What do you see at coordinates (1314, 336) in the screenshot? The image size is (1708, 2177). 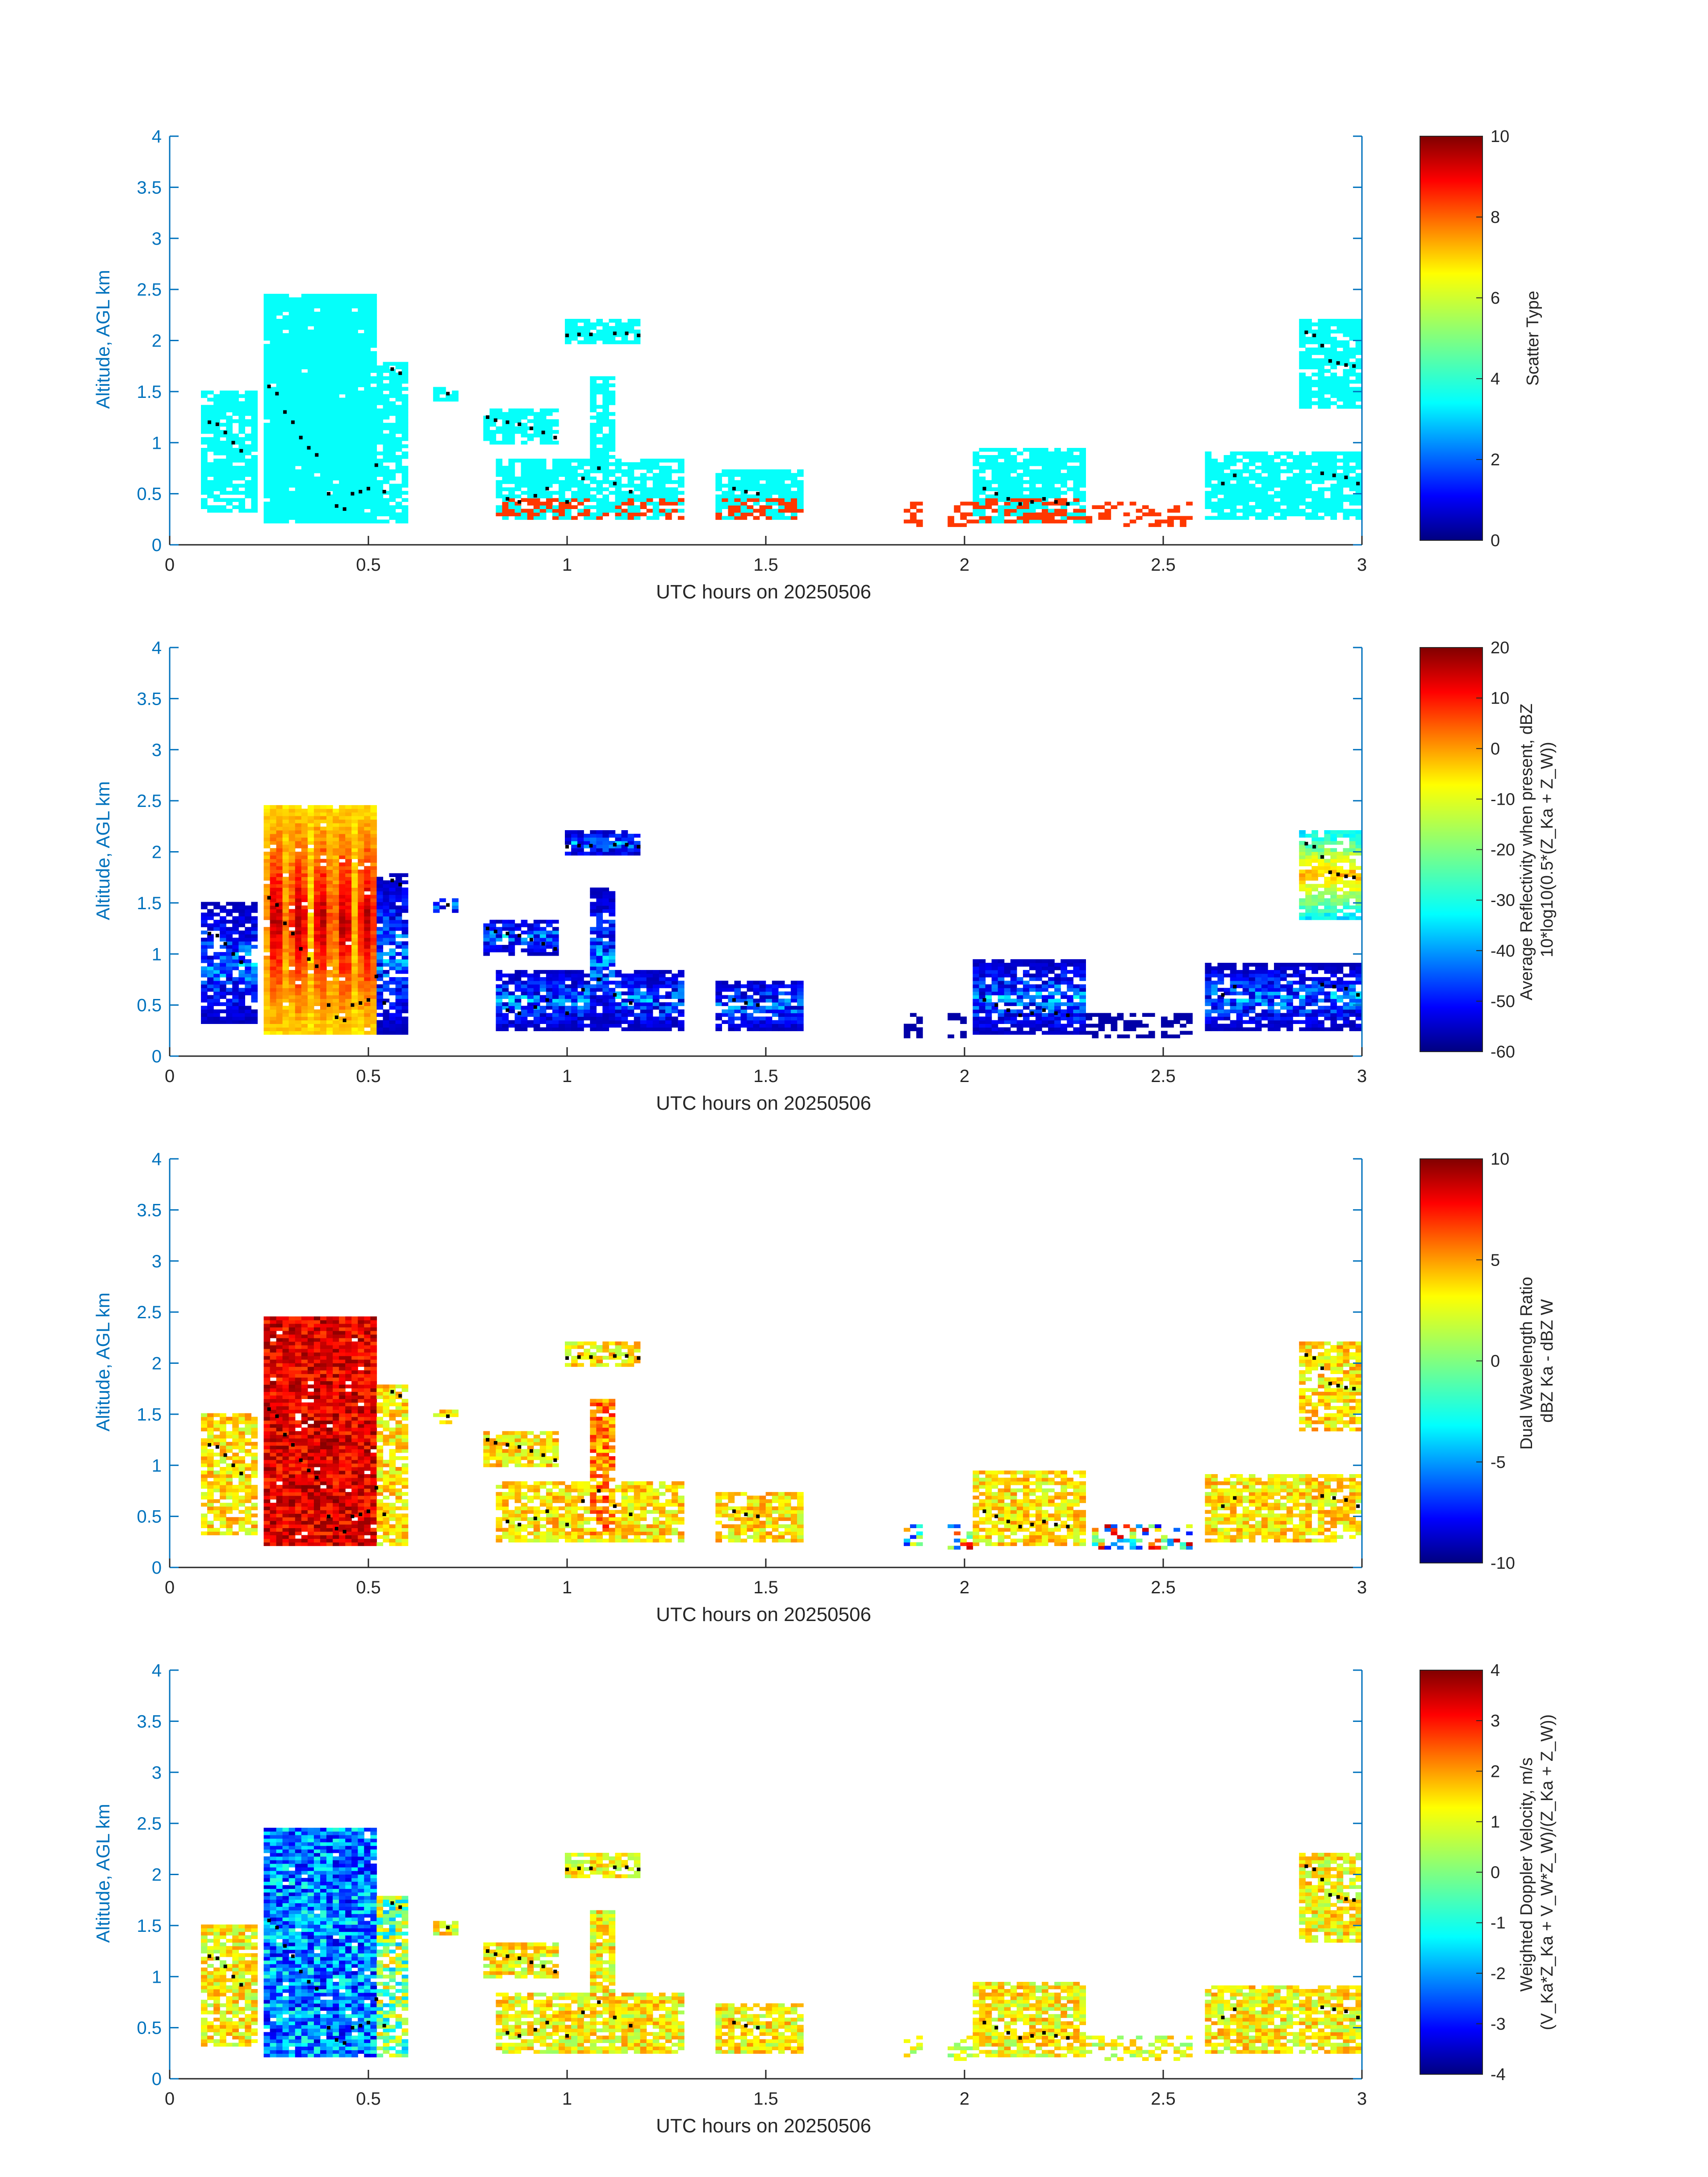 I see `track-marker` at bounding box center [1314, 336].